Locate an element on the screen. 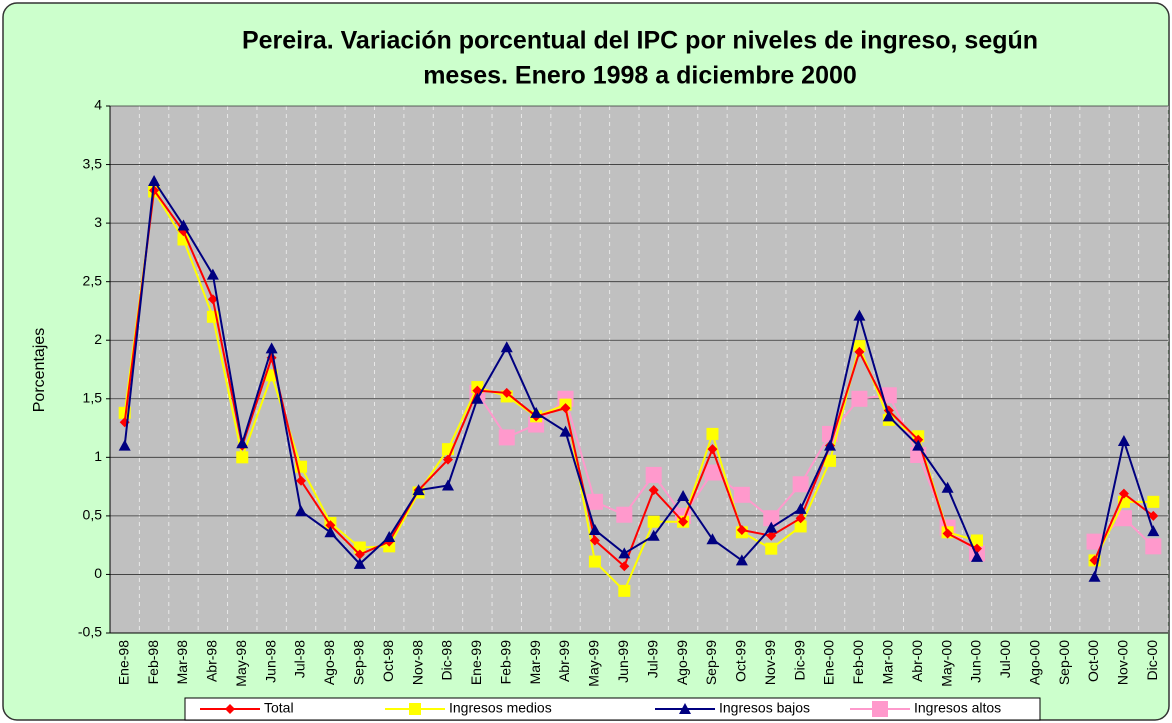 The height and width of the screenshot is (723, 1172). x-tick-label: May-00 is located at coordinates (946, 663).